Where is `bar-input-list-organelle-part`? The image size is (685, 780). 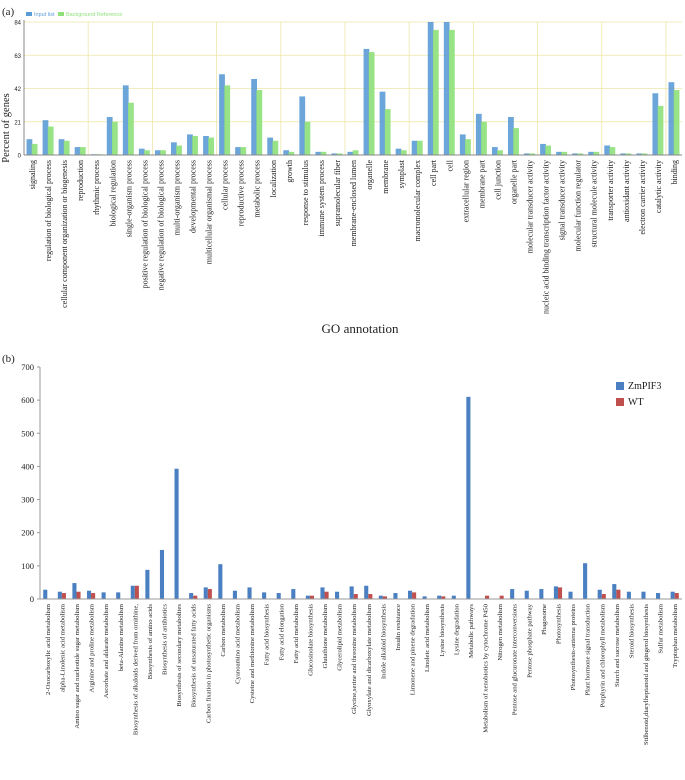 bar-input-list-organelle-part is located at coordinates (511, 136).